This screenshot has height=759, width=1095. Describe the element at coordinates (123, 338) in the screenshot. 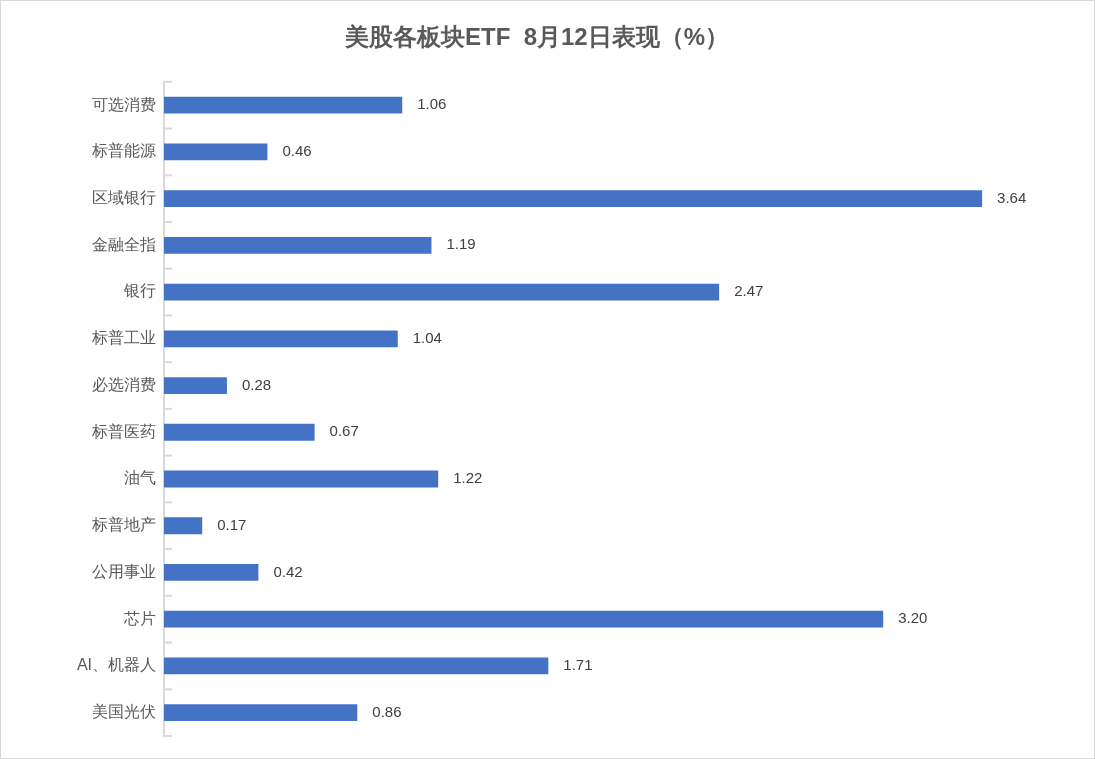

I see `y-tick-label: 标普工业` at that location.